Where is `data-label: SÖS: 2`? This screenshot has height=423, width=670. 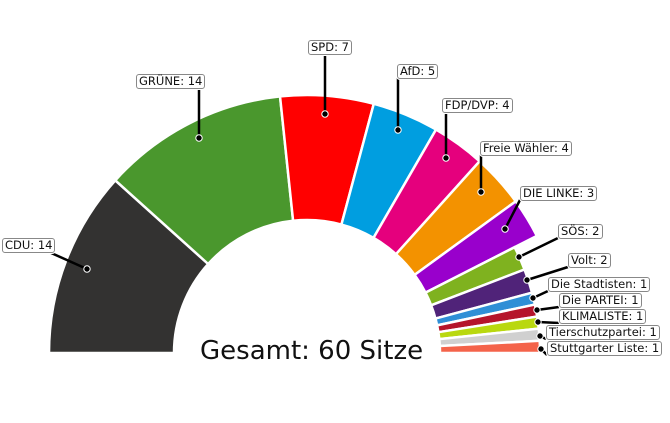 data-label: SÖS: 2 is located at coordinates (580, 231).